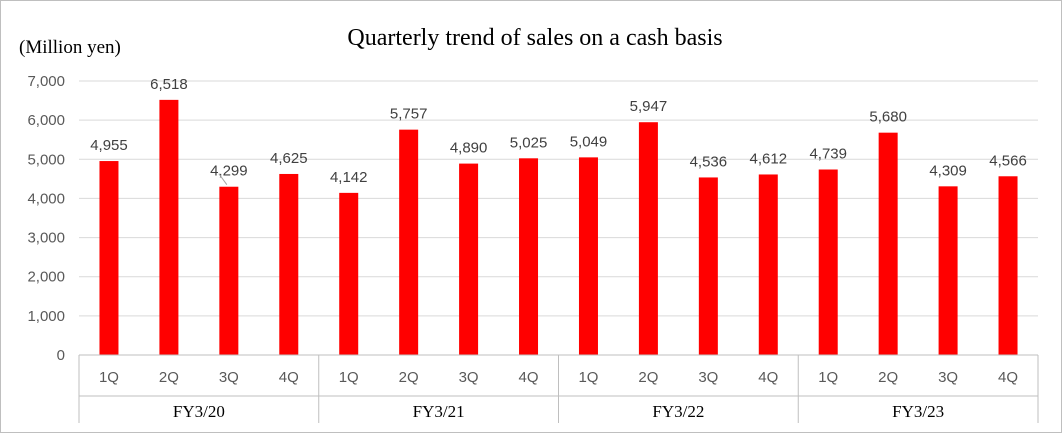  I want to click on y-tick-label: 6,000, so click(46, 120).